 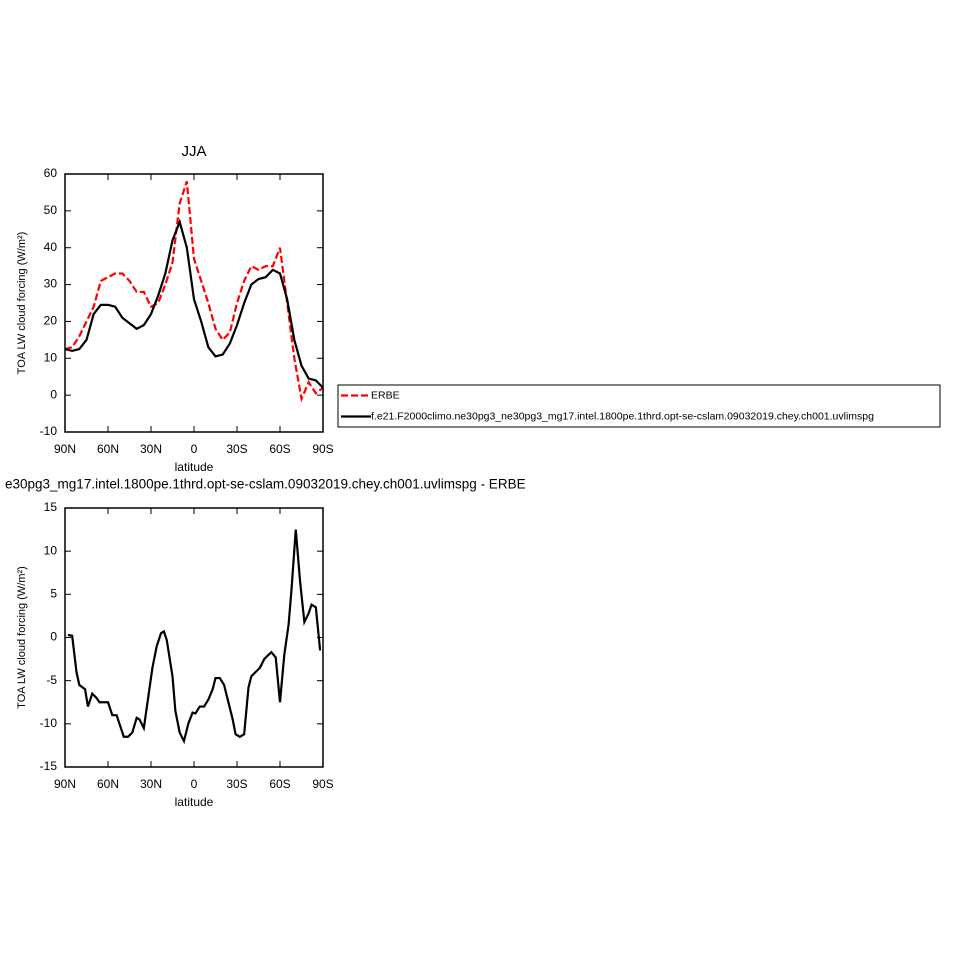 I want to click on y-tick-label: 15, so click(x=51, y=507).